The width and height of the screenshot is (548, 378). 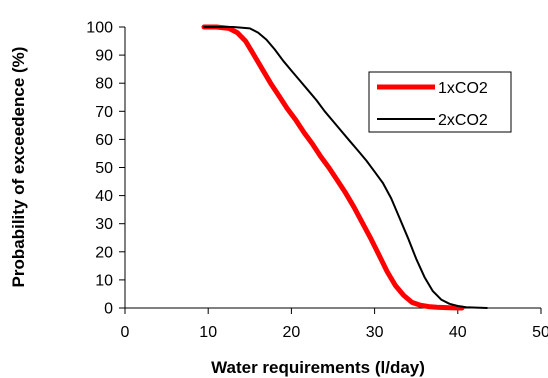 What do you see at coordinates (458, 332) in the screenshot?
I see `x-tick-label: 40` at bounding box center [458, 332].